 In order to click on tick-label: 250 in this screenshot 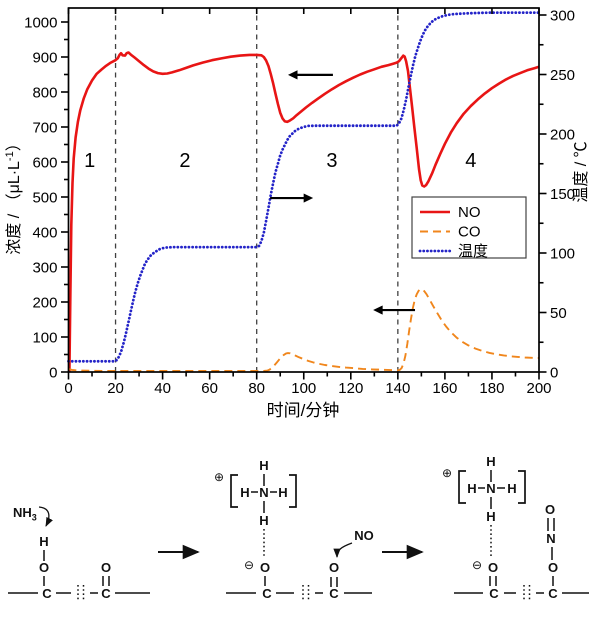, I will do `click(562, 75)`.